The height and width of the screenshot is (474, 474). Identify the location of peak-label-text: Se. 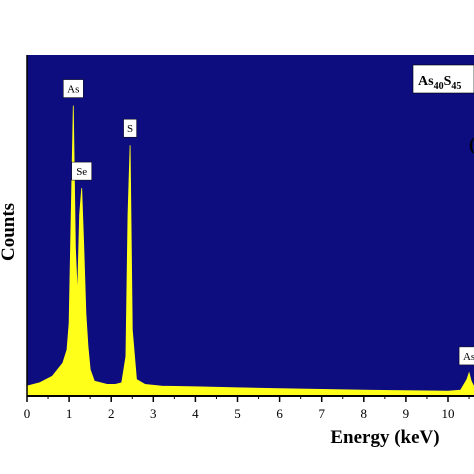
(81, 172).